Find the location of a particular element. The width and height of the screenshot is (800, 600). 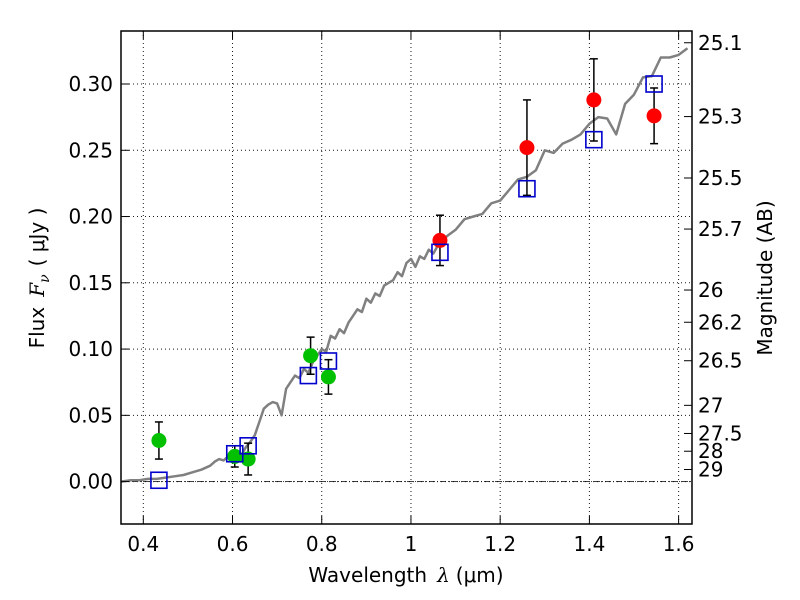

y-tick-label: 0.20 is located at coordinates (90, 217).